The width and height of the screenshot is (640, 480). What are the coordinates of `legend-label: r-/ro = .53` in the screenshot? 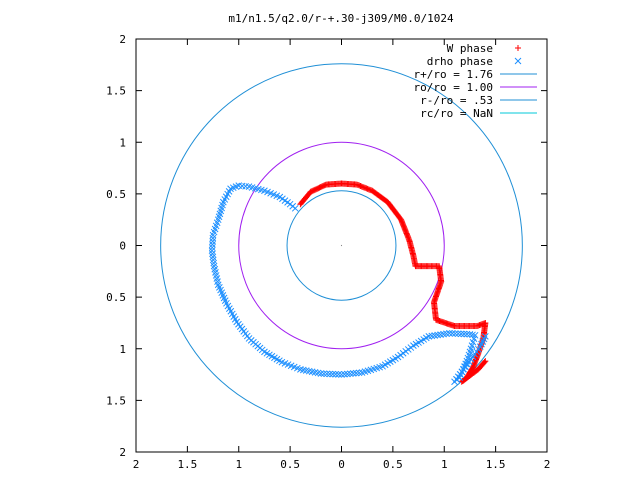 It's located at (456, 100).